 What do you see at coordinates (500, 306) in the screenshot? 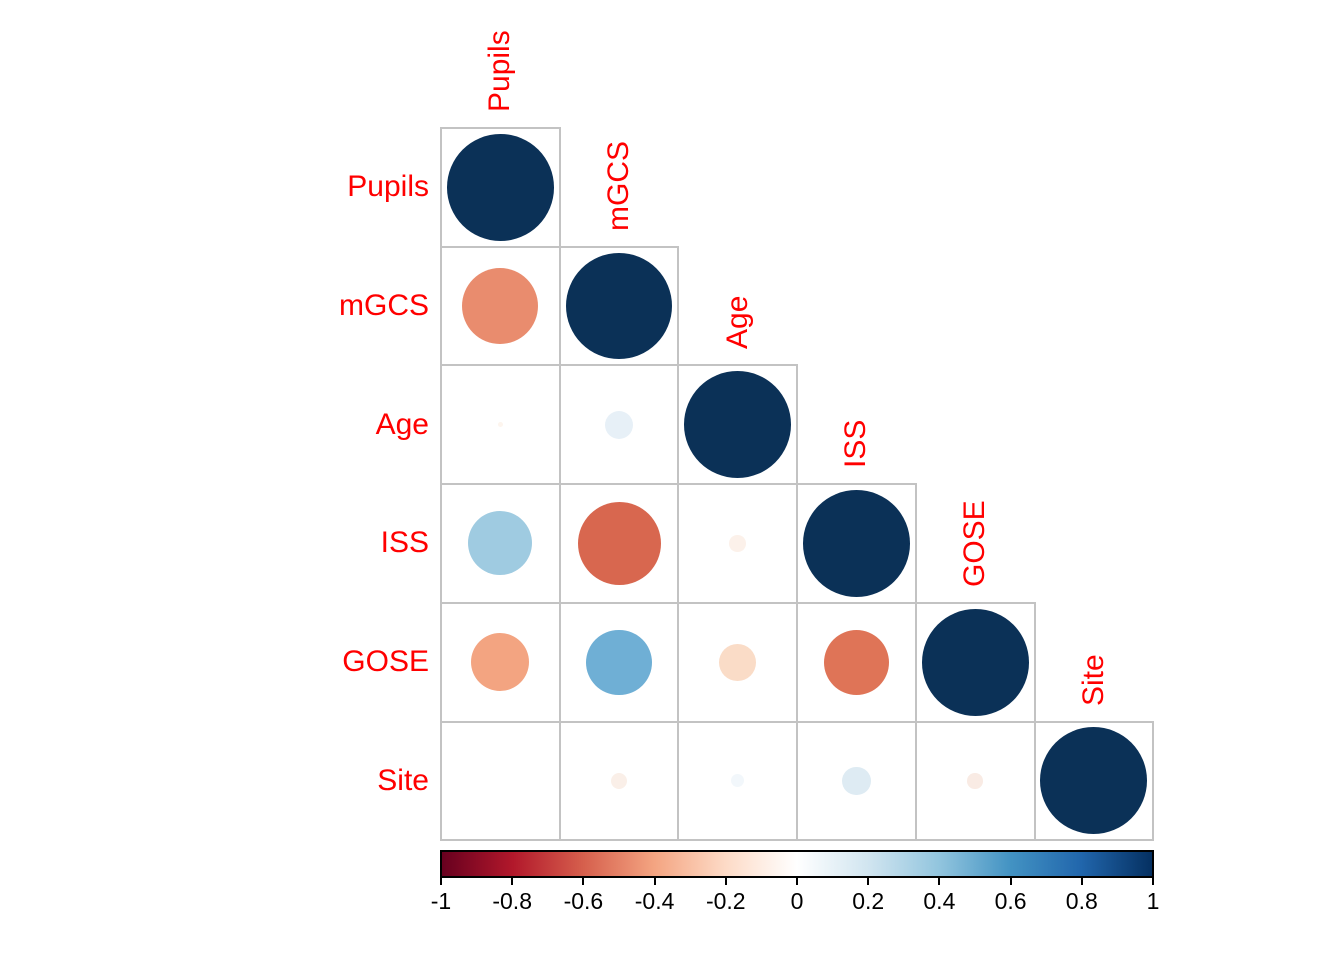
I see `corr-circle-mgcs-pupils` at bounding box center [500, 306].